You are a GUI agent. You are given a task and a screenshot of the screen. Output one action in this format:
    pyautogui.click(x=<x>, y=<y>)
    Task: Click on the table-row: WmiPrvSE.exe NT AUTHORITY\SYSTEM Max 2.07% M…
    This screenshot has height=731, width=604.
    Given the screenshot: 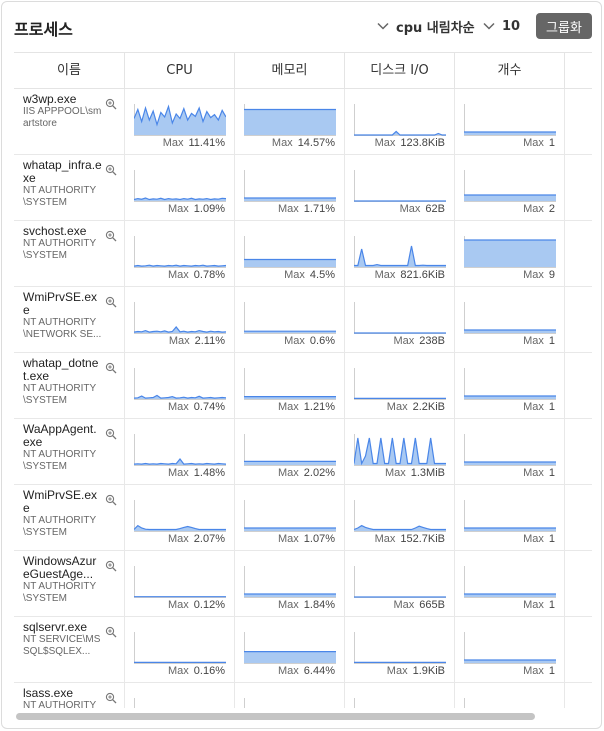 What is the action you would take?
    pyautogui.click(x=303, y=518)
    